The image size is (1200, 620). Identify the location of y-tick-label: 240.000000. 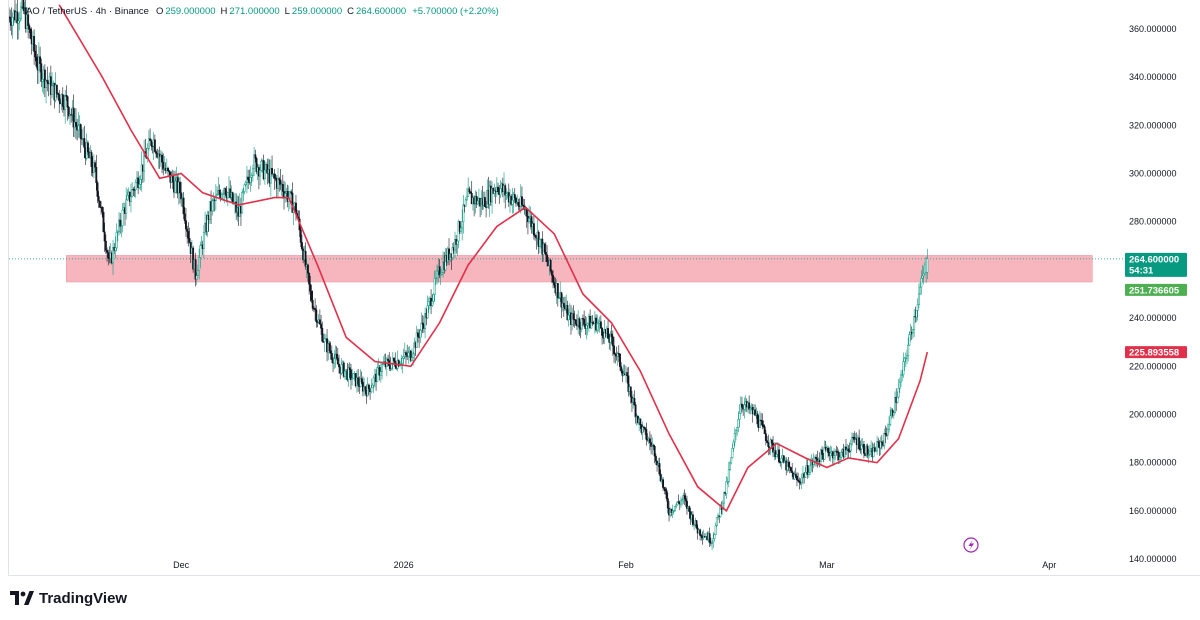
(1153, 318).